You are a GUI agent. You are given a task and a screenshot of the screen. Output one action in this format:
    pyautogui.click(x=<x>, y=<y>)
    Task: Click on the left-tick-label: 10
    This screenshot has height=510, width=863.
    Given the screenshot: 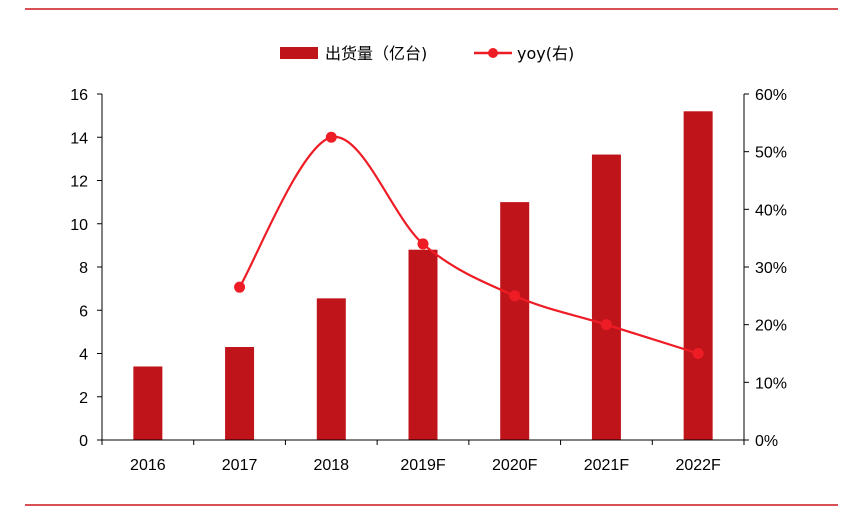 What is the action you would take?
    pyautogui.click(x=79, y=225)
    